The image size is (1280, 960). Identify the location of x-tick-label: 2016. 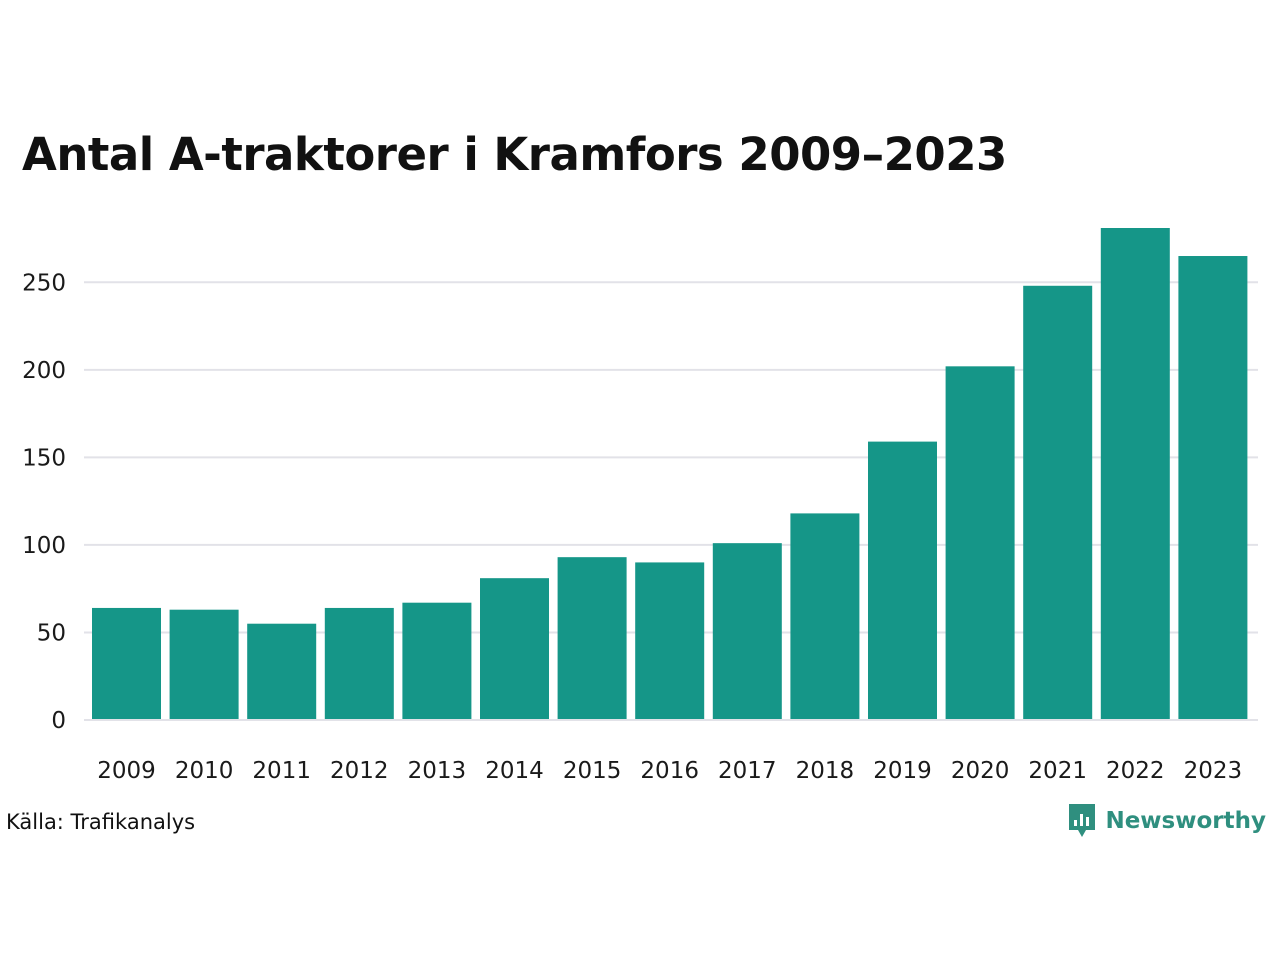
(669, 771).